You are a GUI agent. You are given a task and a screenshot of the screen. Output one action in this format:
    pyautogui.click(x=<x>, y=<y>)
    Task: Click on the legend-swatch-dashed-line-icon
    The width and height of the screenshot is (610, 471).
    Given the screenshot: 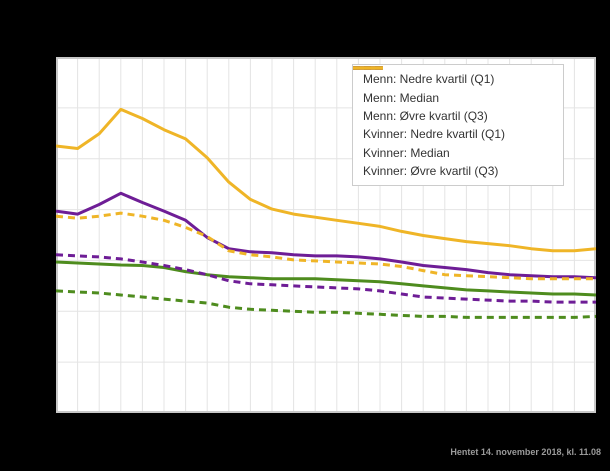 What is the action you would take?
    pyautogui.click(x=368, y=68)
    